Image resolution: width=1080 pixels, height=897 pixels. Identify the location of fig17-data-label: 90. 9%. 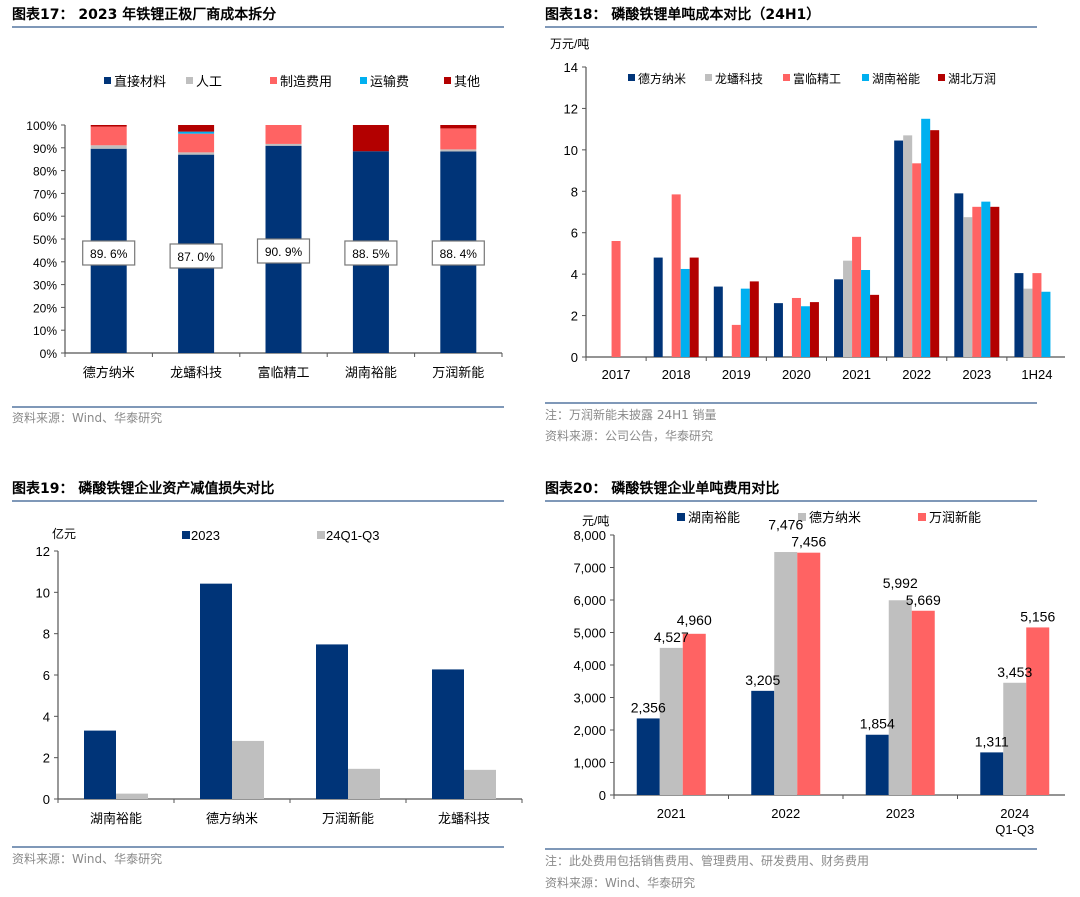
(284, 252).